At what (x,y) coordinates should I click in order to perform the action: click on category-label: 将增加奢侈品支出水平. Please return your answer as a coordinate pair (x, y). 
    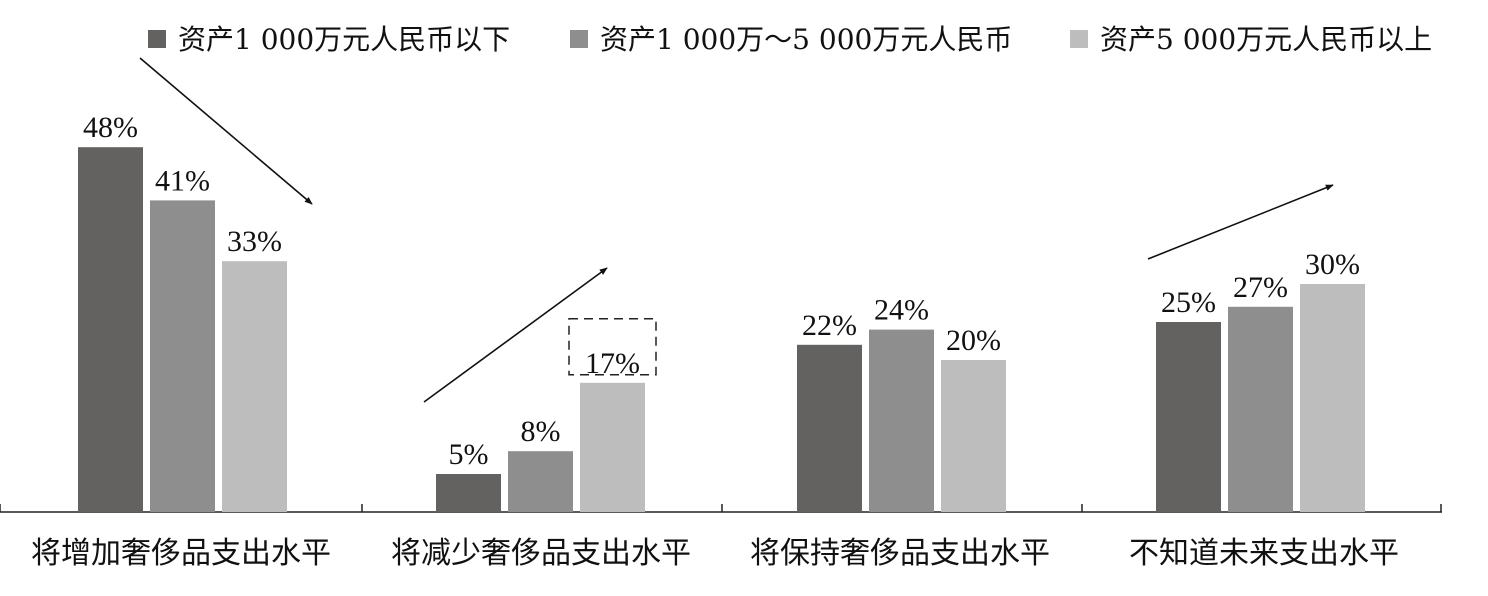
    Looking at the image, I should click on (181, 553).